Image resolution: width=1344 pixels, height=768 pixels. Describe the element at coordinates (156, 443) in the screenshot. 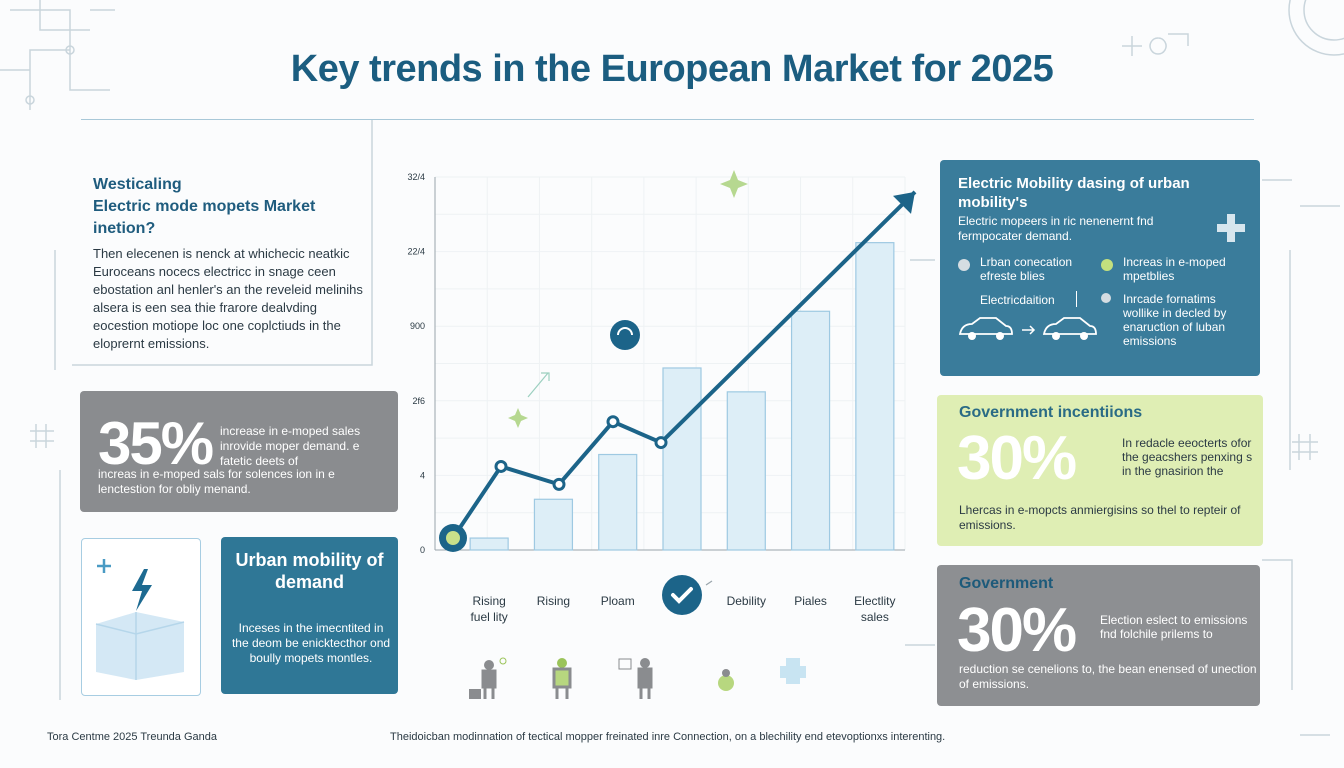

I see `stat-35-value: 35%` at that location.